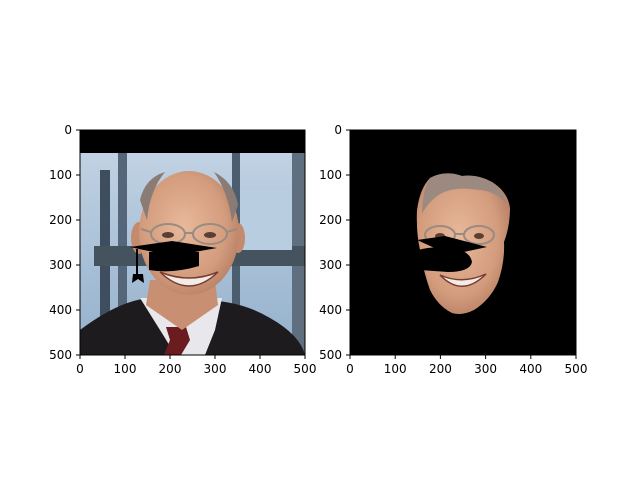  Describe the element at coordinates (173, 262) in the screenshot. I see `graduation-cap-icon` at that location.